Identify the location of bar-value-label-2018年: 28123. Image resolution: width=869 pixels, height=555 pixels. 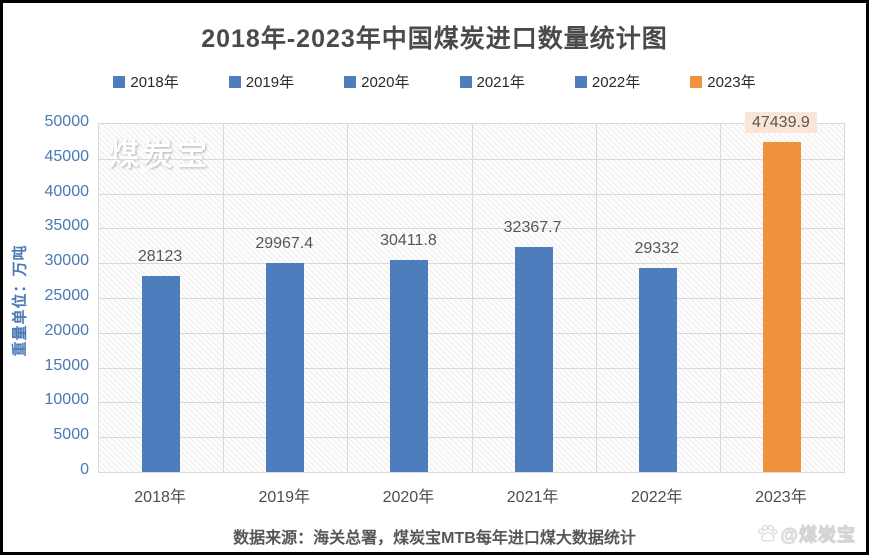
(160, 257).